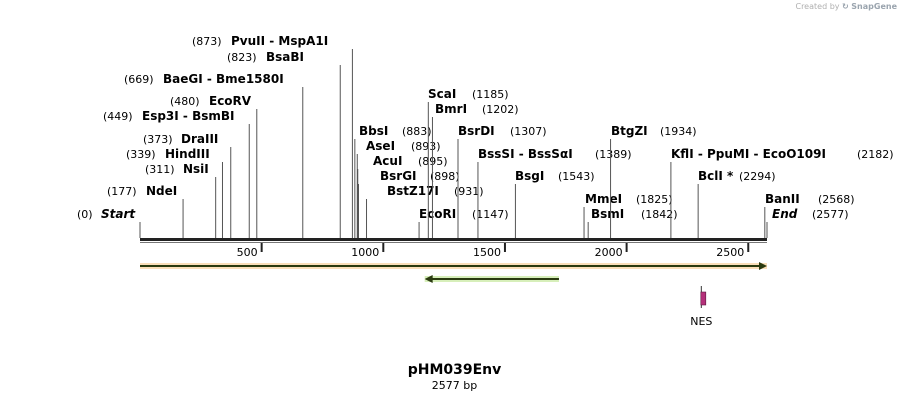 The width and height of the screenshot is (909, 402). I want to click on site-baegi-bme1580i: BaeGI - Bme1580I (669), so click(214, 155).